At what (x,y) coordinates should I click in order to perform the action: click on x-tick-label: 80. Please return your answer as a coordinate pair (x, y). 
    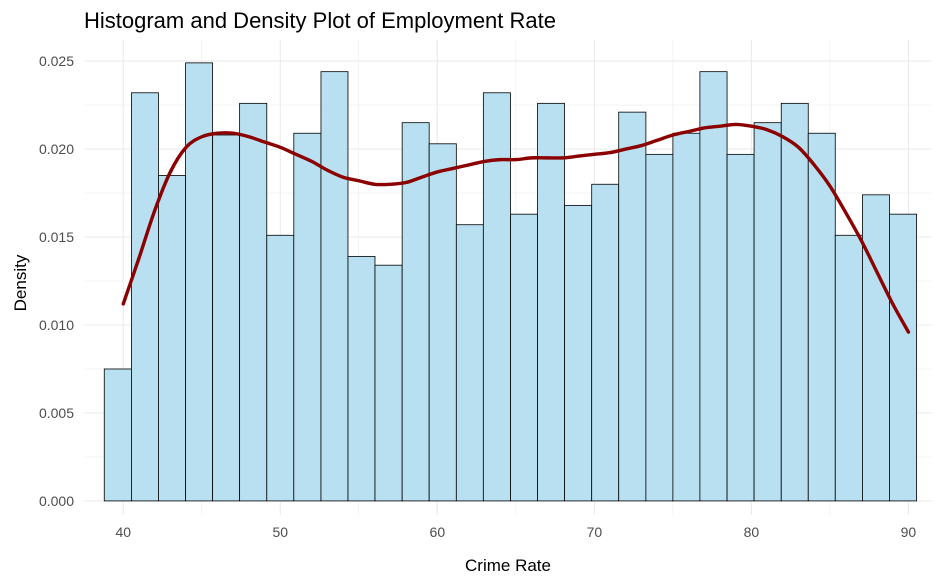
    Looking at the image, I should click on (752, 532).